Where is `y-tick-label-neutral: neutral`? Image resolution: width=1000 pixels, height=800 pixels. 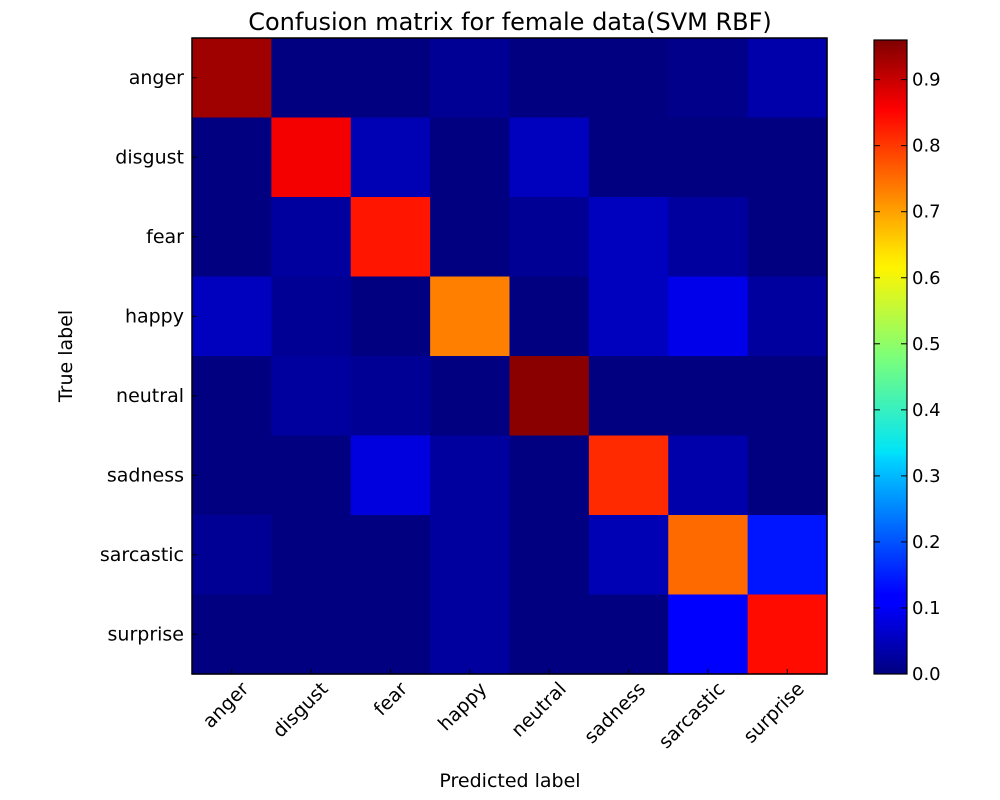 y-tick-label-neutral: neutral is located at coordinates (150, 396).